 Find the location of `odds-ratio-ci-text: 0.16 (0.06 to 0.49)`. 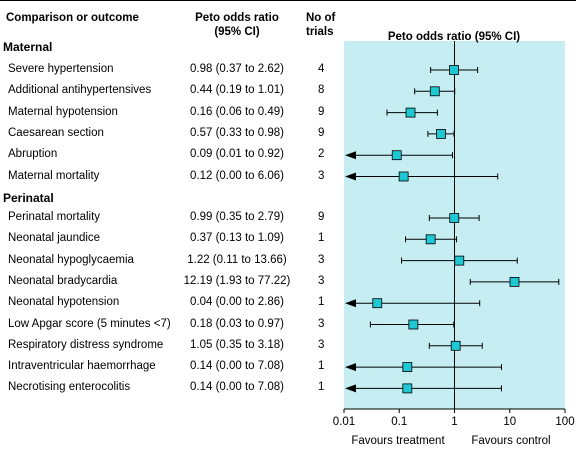

odds-ratio-ci-text: 0.16 (0.06 to 0.49) is located at coordinates (237, 111).